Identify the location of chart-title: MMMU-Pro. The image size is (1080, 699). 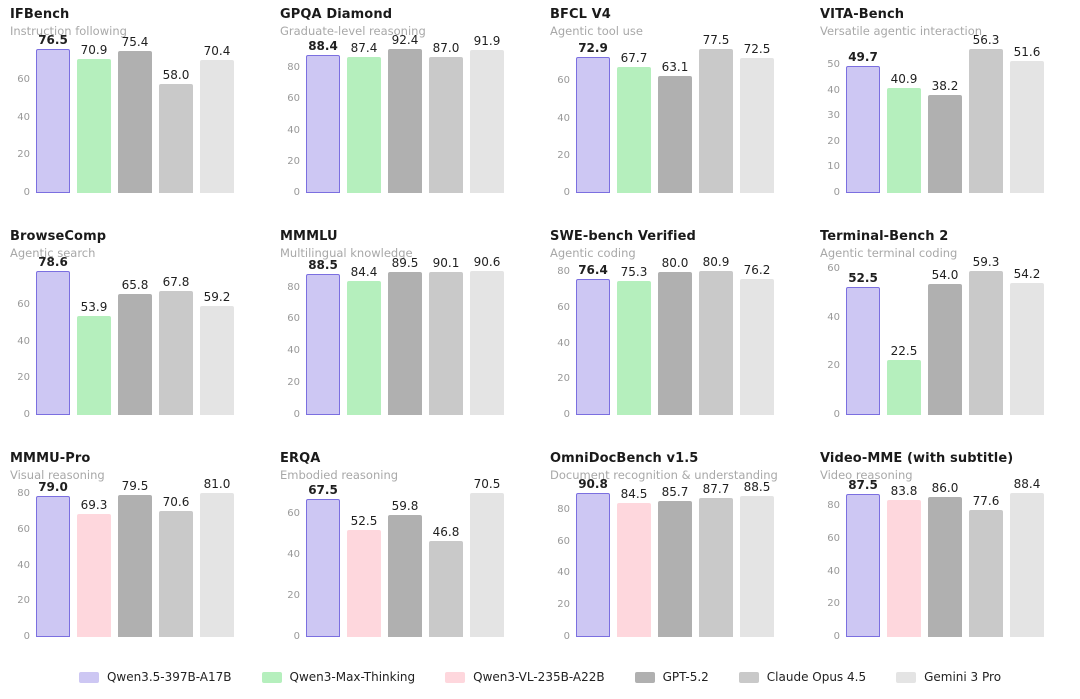
(50, 458).